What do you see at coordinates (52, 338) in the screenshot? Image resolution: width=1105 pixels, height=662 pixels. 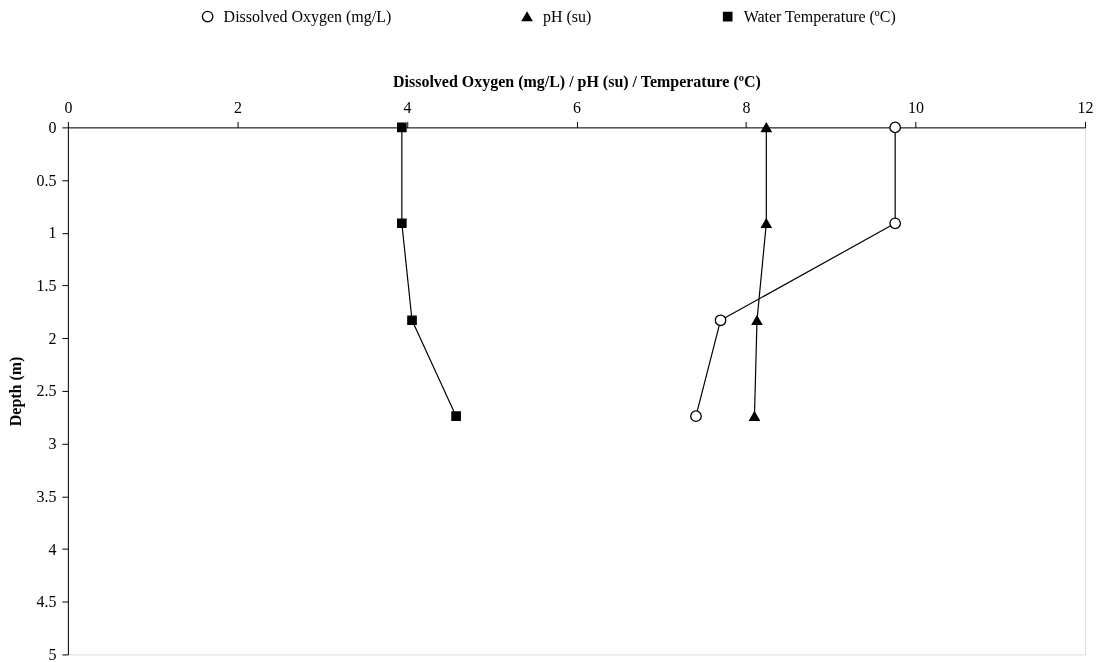 I see `y-tick-label: 2` at bounding box center [52, 338].